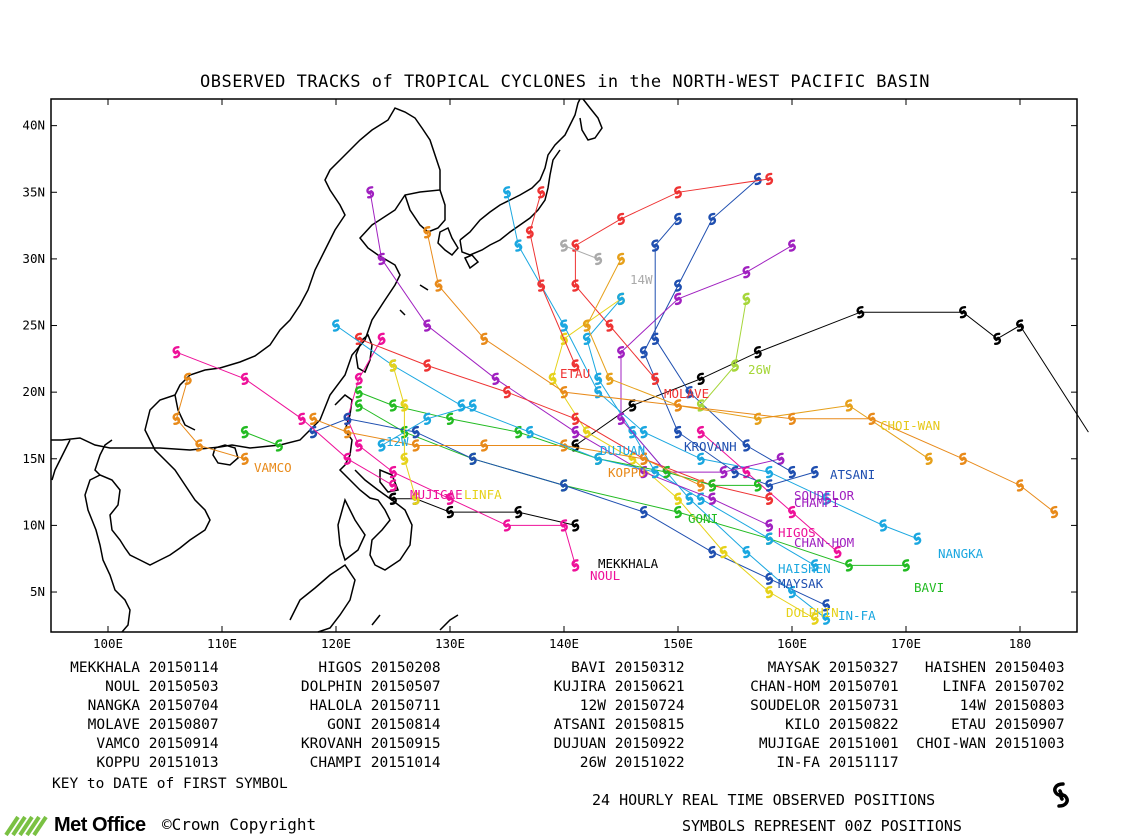 The width and height of the screenshot is (1130, 840). What do you see at coordinates (552, 279) in the screenshot?
I see `track-etau` at bounding box center [552, 279].